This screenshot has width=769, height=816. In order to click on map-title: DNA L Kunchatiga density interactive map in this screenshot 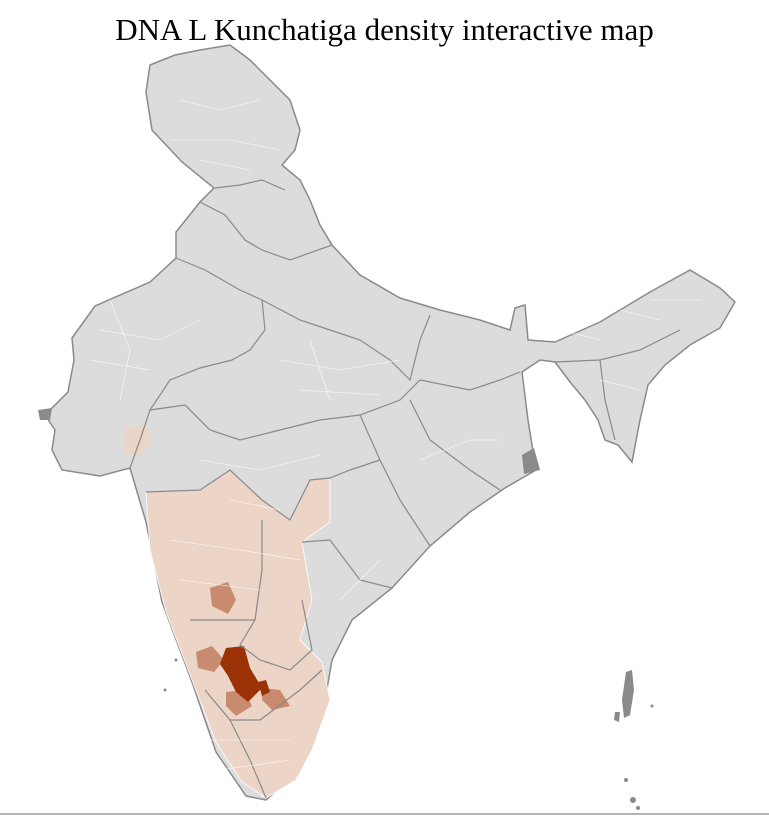, I will do `click(384, 29)`.